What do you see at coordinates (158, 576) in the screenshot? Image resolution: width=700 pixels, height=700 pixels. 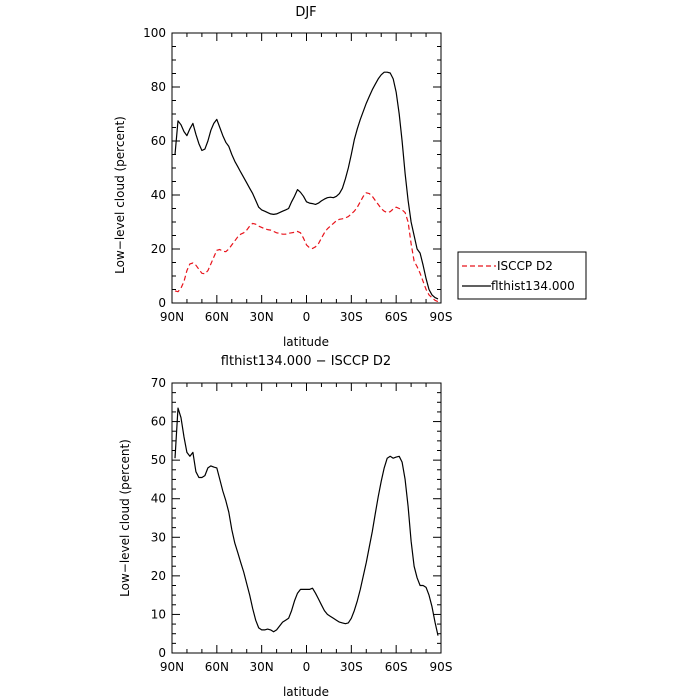 I see `chart-bottom-ytick-label: 20` at bounding box center [158, 576].